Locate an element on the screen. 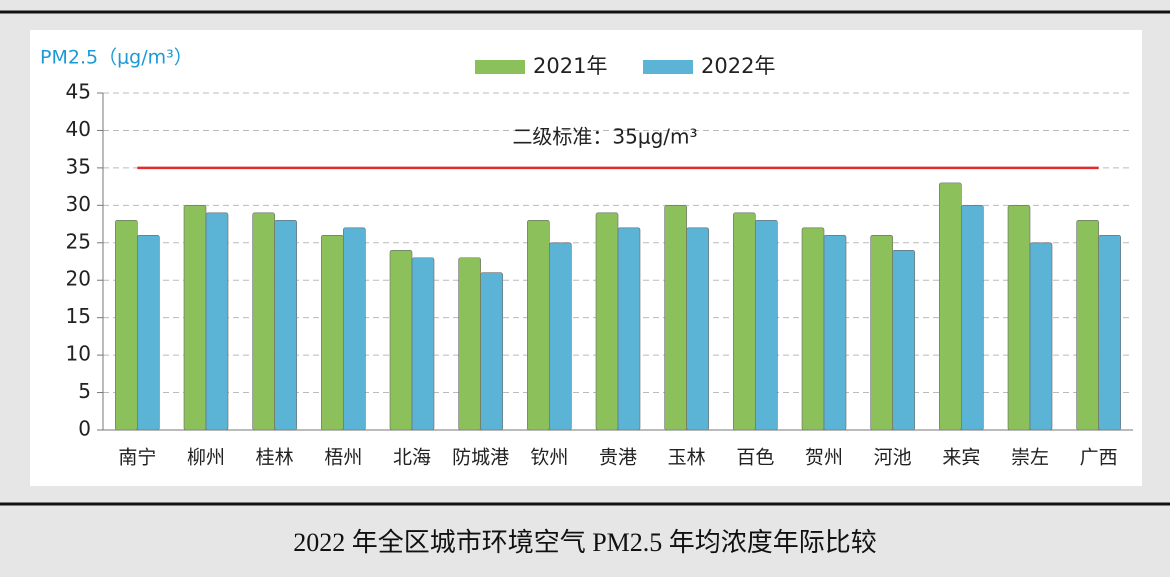 This screenshot has height=577, width=1170. x-tick-label: 桂林 is located at coordinates (275, 458).